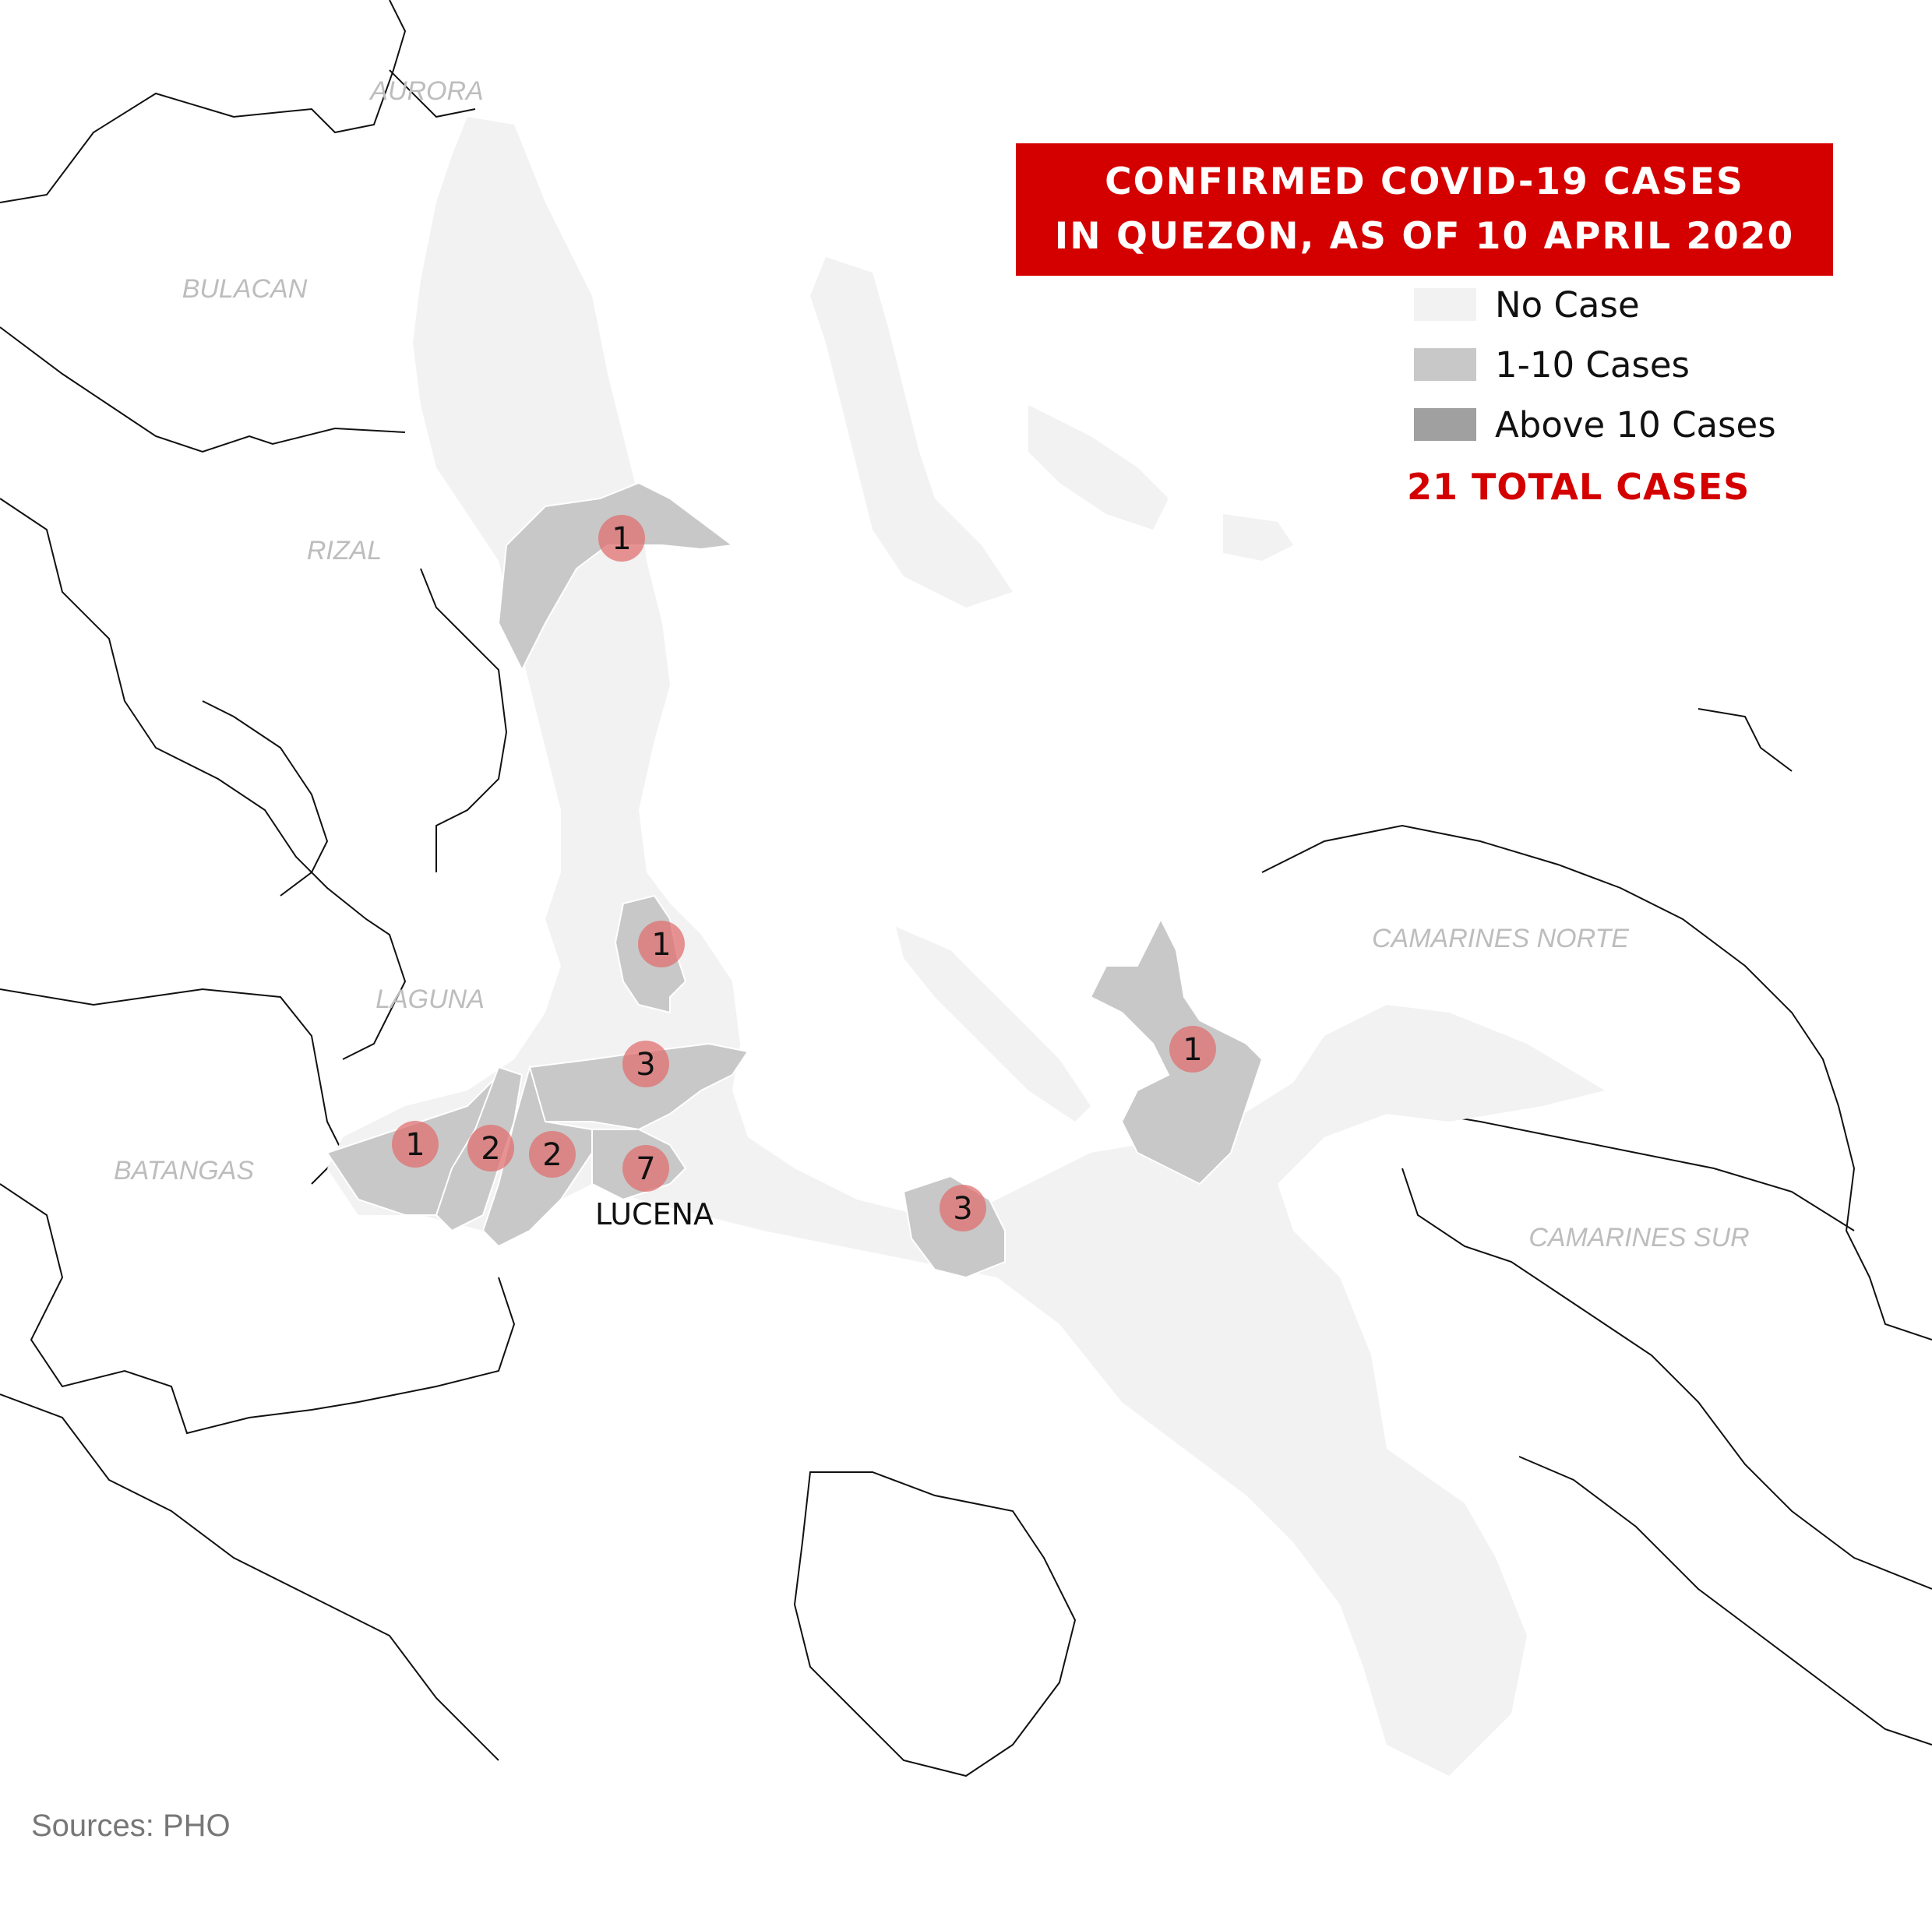 This screenshot has width=1932, height=1920. What do you see at coordinates (1568, 305) in the screenshot?
I see `legend-label: No Case` at bounding box center [1568, 305].